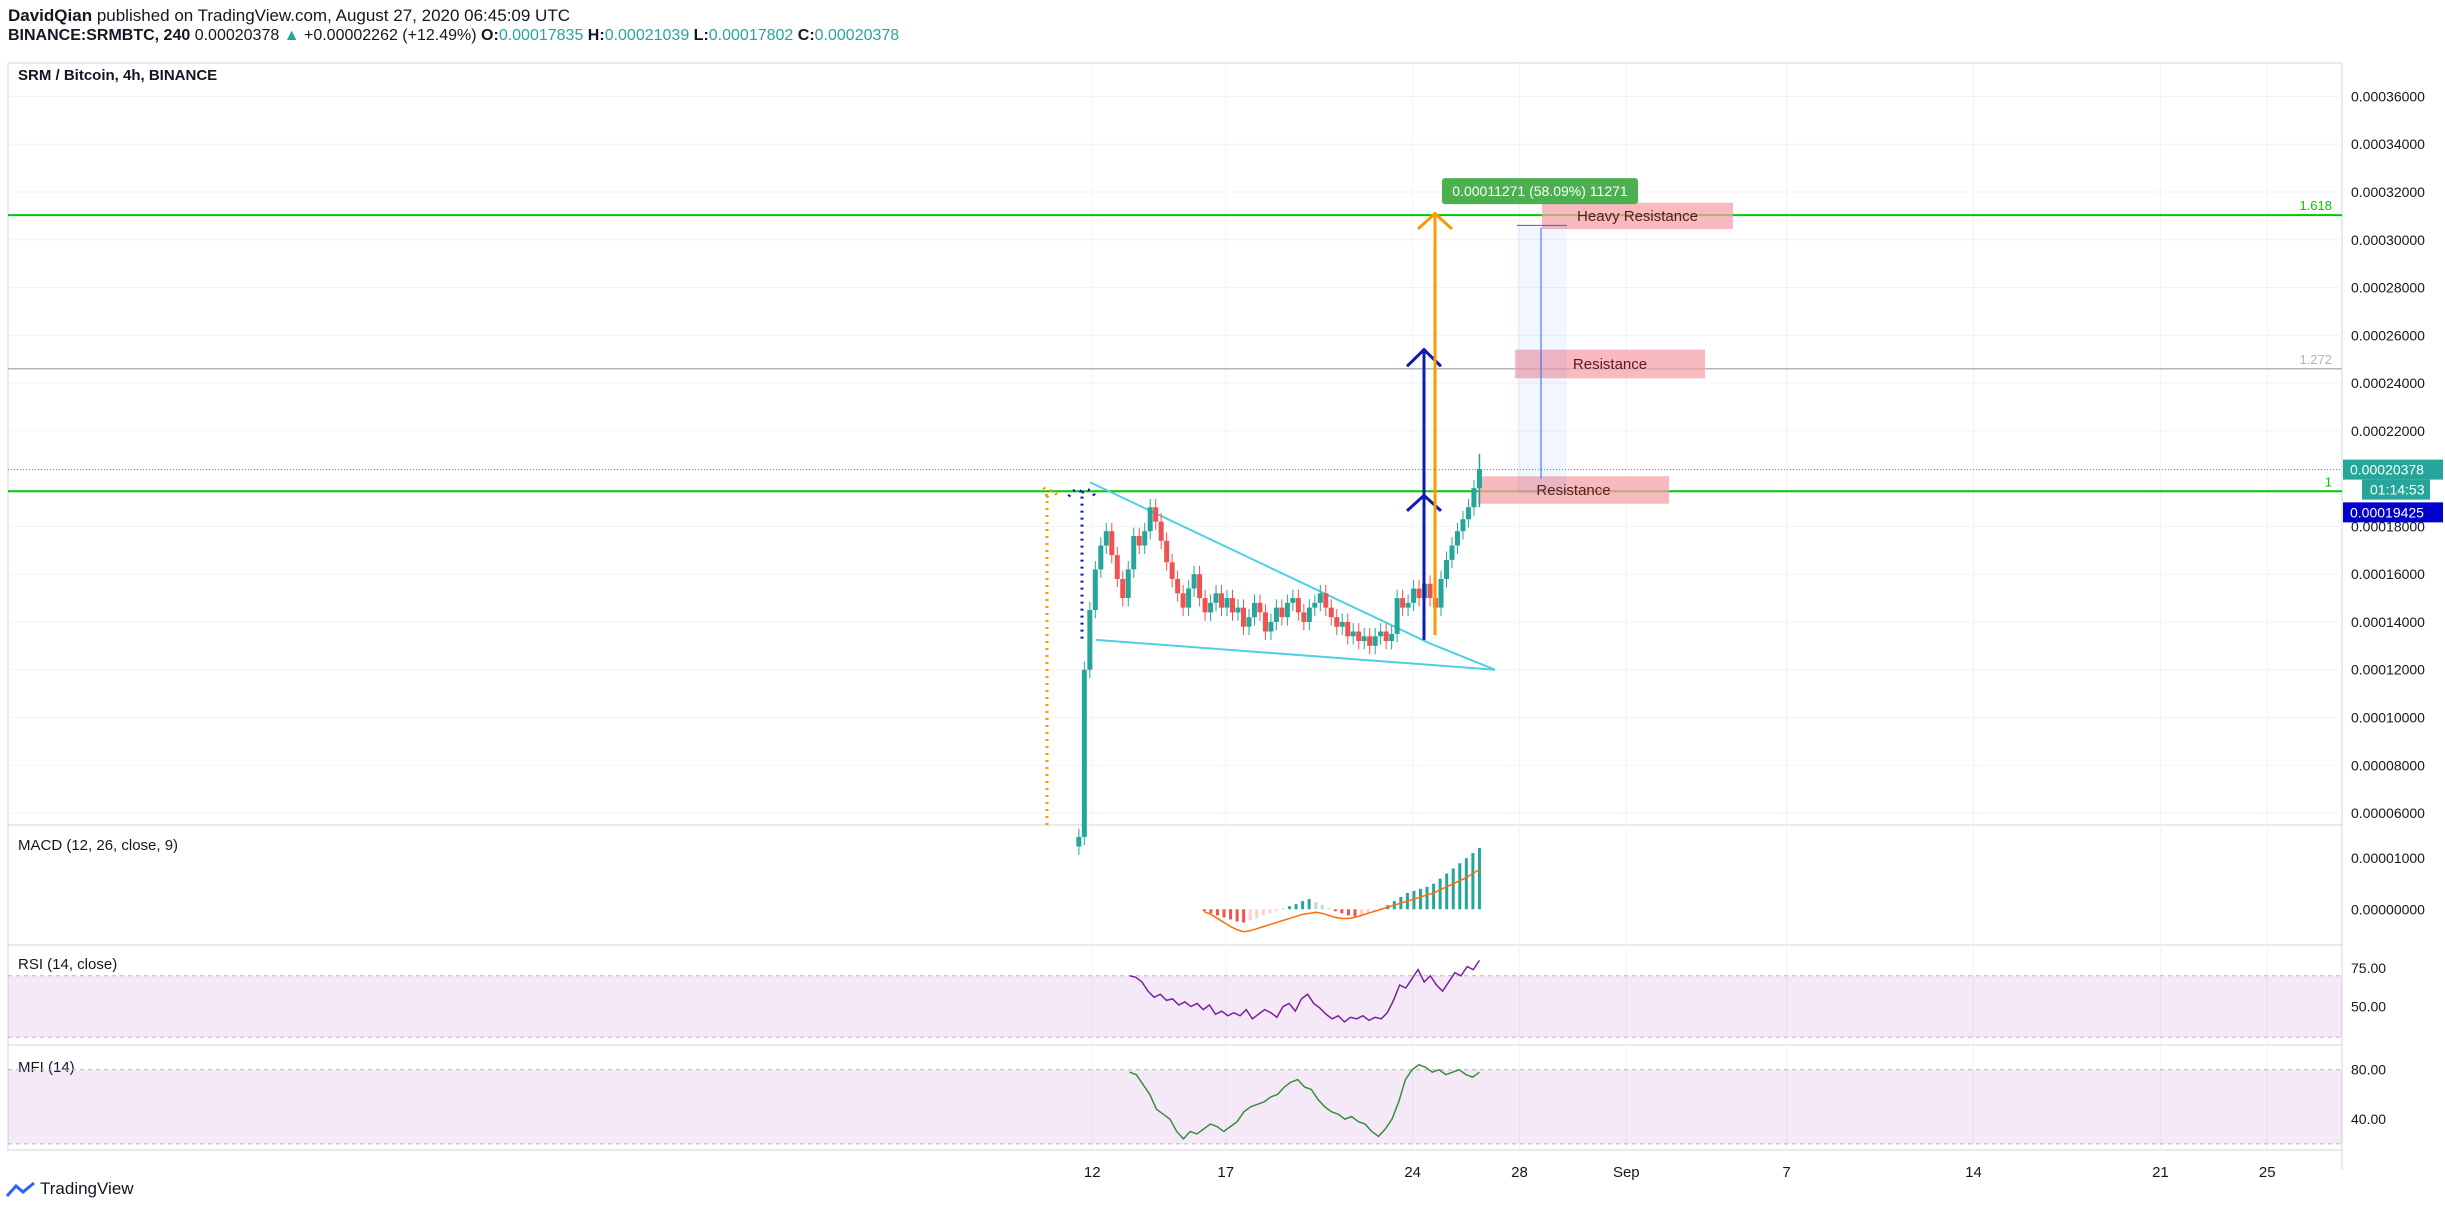  Describe the element at coordinates (2267, 1172) in the screenshot. I see `time-tick-label: 25` at that location.